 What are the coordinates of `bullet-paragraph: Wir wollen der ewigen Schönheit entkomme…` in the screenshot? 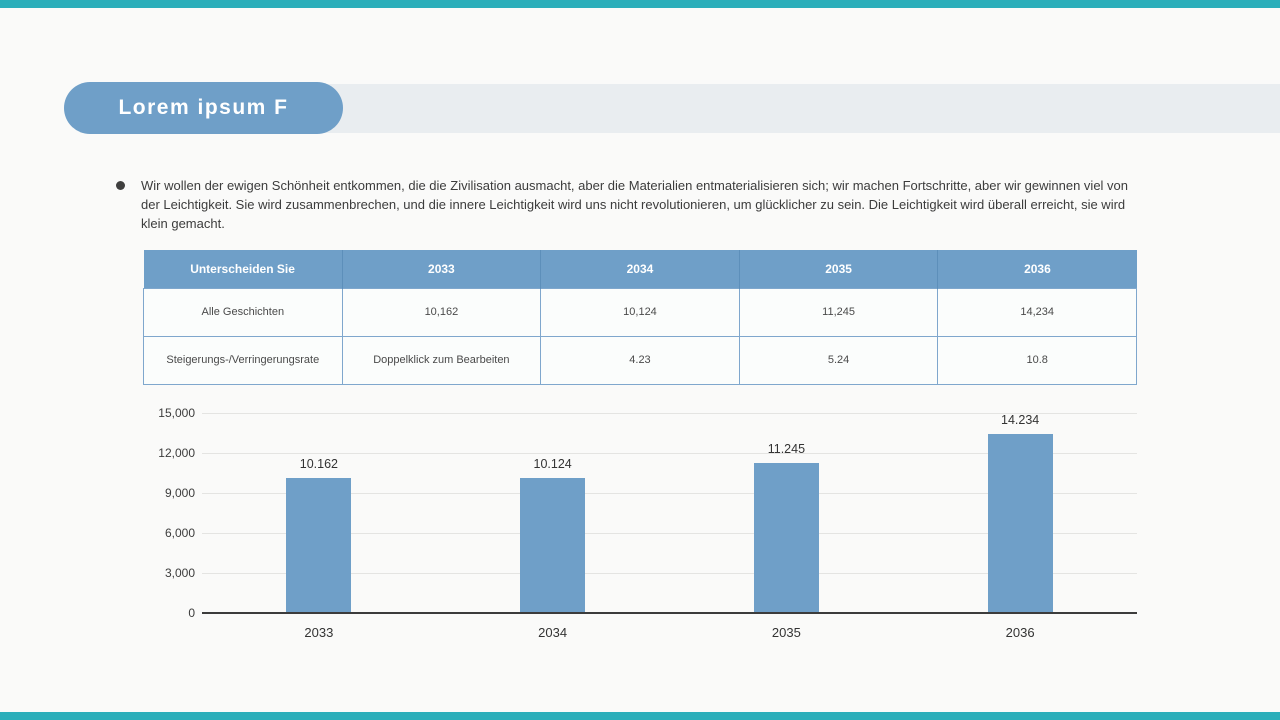 It's located at (633, 204).